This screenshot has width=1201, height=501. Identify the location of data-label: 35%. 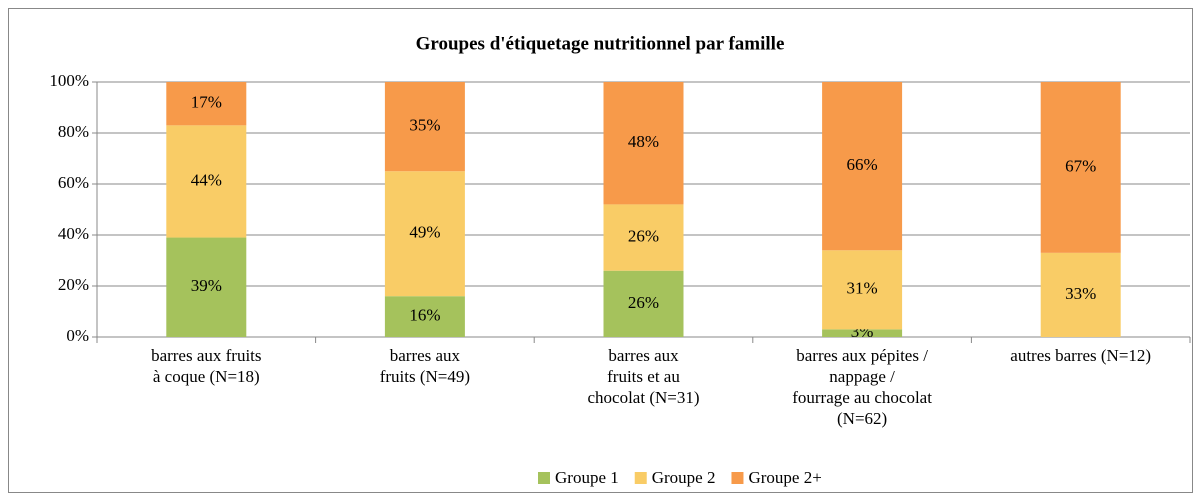
(424, 125).